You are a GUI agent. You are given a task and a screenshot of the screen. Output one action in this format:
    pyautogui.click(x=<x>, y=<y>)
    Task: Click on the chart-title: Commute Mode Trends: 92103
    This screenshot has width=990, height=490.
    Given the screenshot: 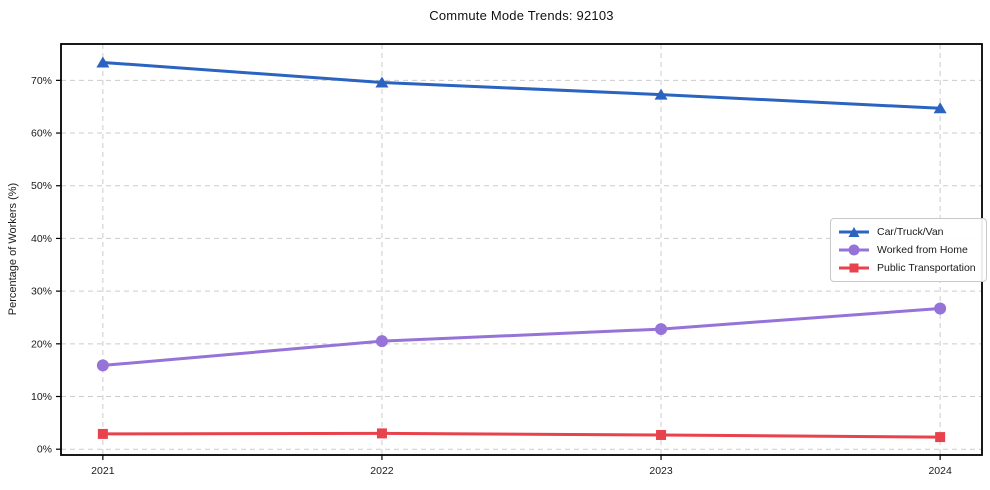 What is the action you would take?
    pyautogui.click(x=521, y=15)
    